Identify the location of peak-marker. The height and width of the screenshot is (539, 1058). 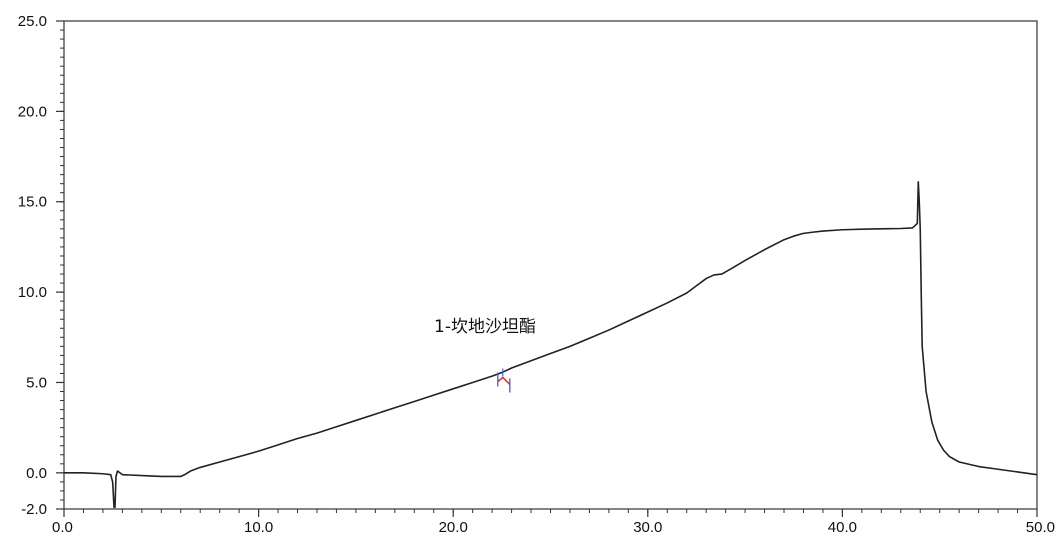
(504, 380).